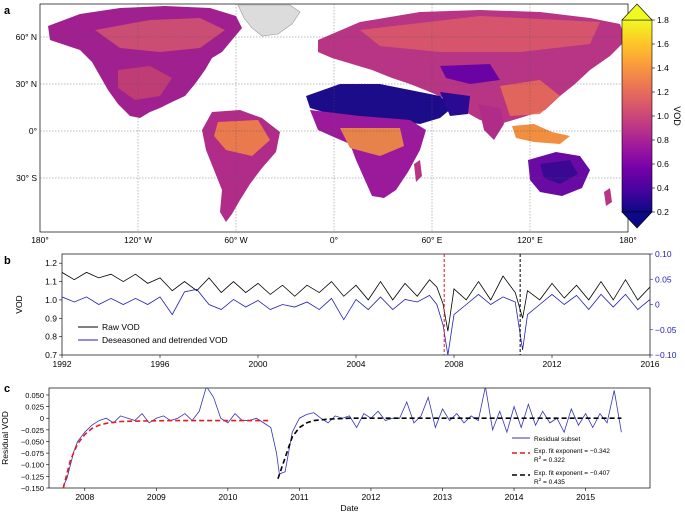  I want to click on madagascar, so click(418, 171).